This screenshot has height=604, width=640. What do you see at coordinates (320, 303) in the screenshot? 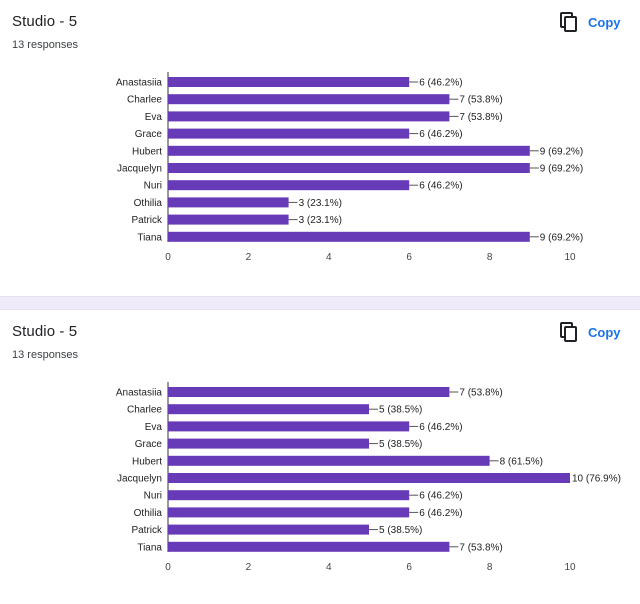
I see `card-separator` at bounding box center [320, 303].